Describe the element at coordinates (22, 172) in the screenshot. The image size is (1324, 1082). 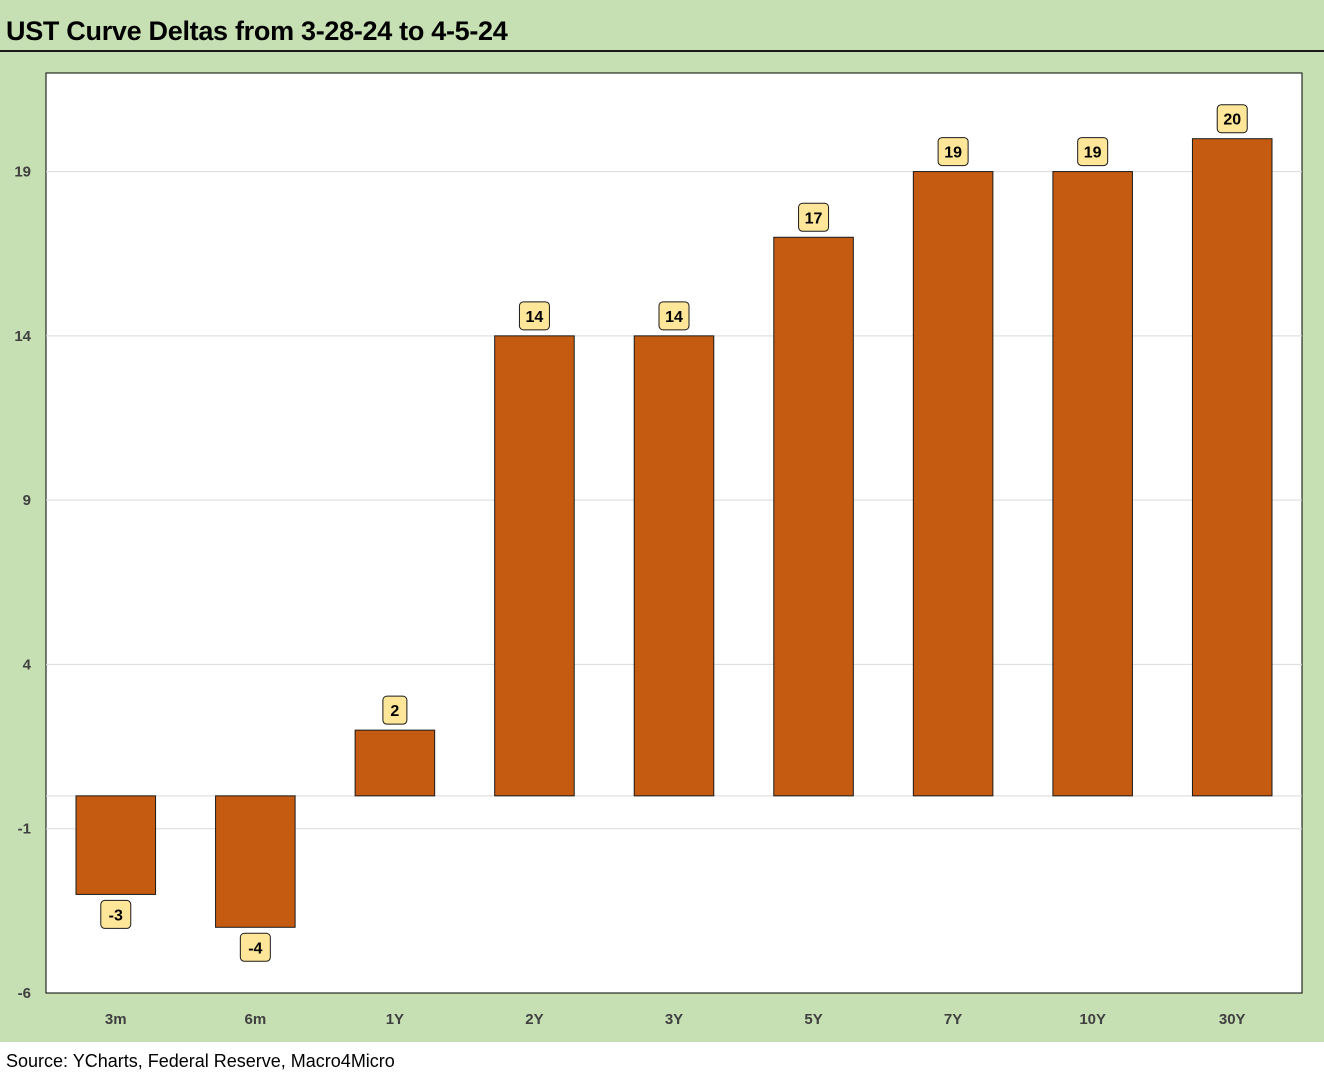
I see `y-tick-label: 19` at that location.